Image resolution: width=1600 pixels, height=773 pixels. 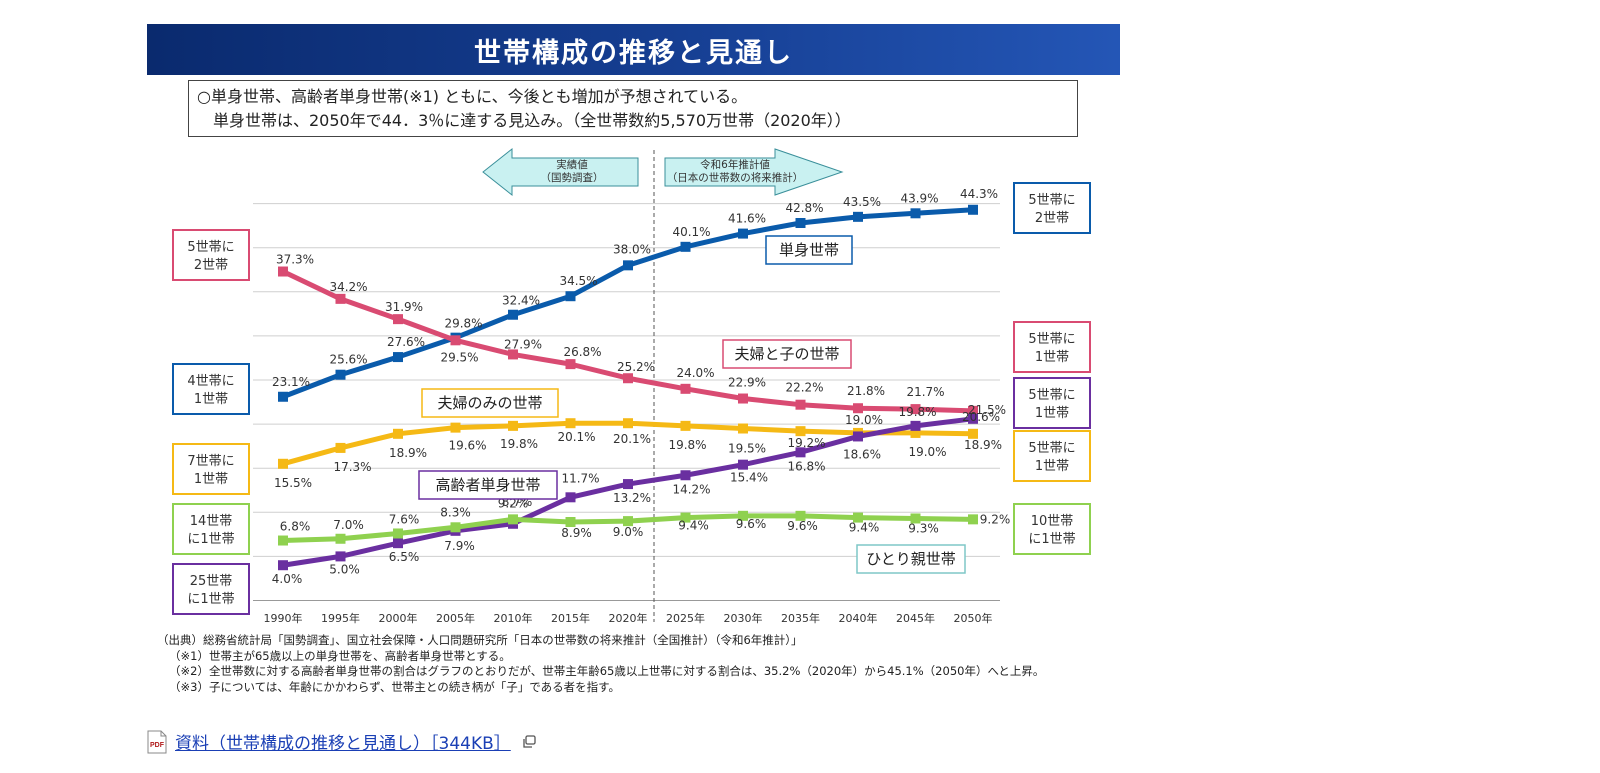 I want to click on left-tag-couple_child-sub: 2世帯, so click(x=211, y=265).